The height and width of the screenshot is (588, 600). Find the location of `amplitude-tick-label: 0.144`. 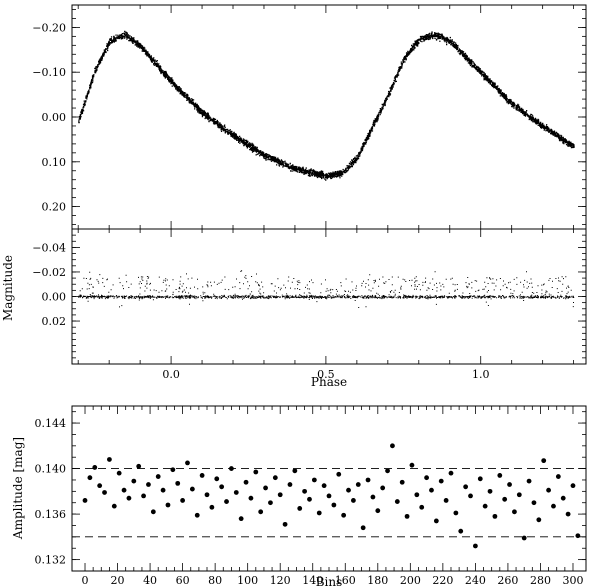

amplitude-tick-label: 0.144 is located at coordinates (51, 423).